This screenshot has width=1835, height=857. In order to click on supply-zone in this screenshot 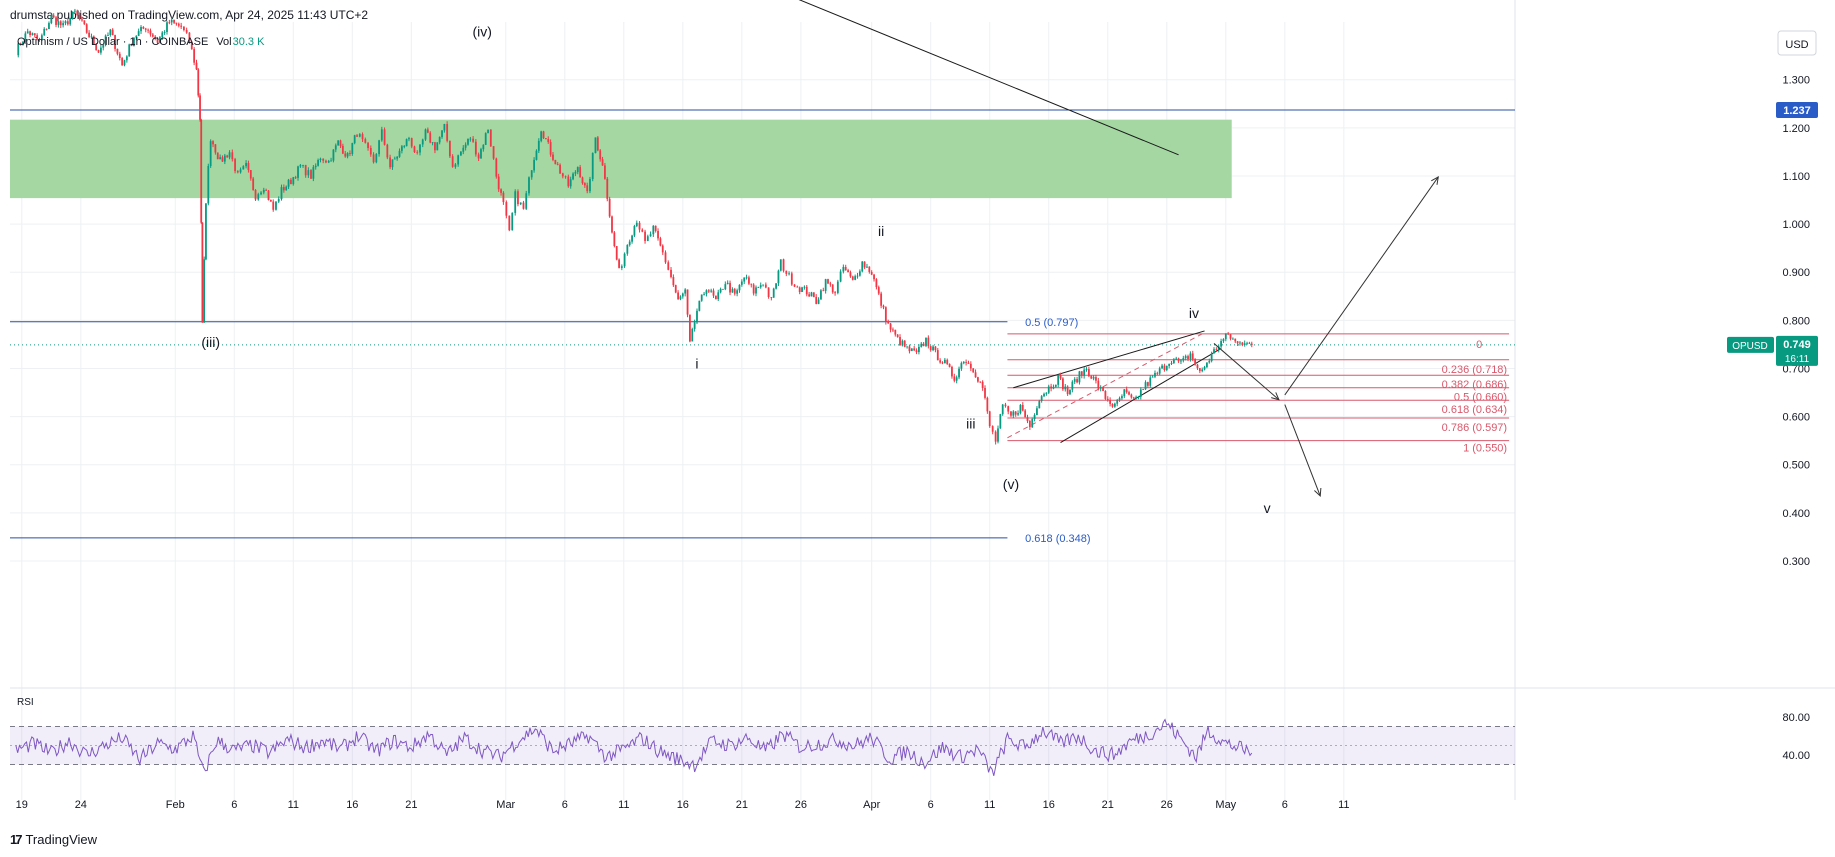, I will do `click(621, 159)`.